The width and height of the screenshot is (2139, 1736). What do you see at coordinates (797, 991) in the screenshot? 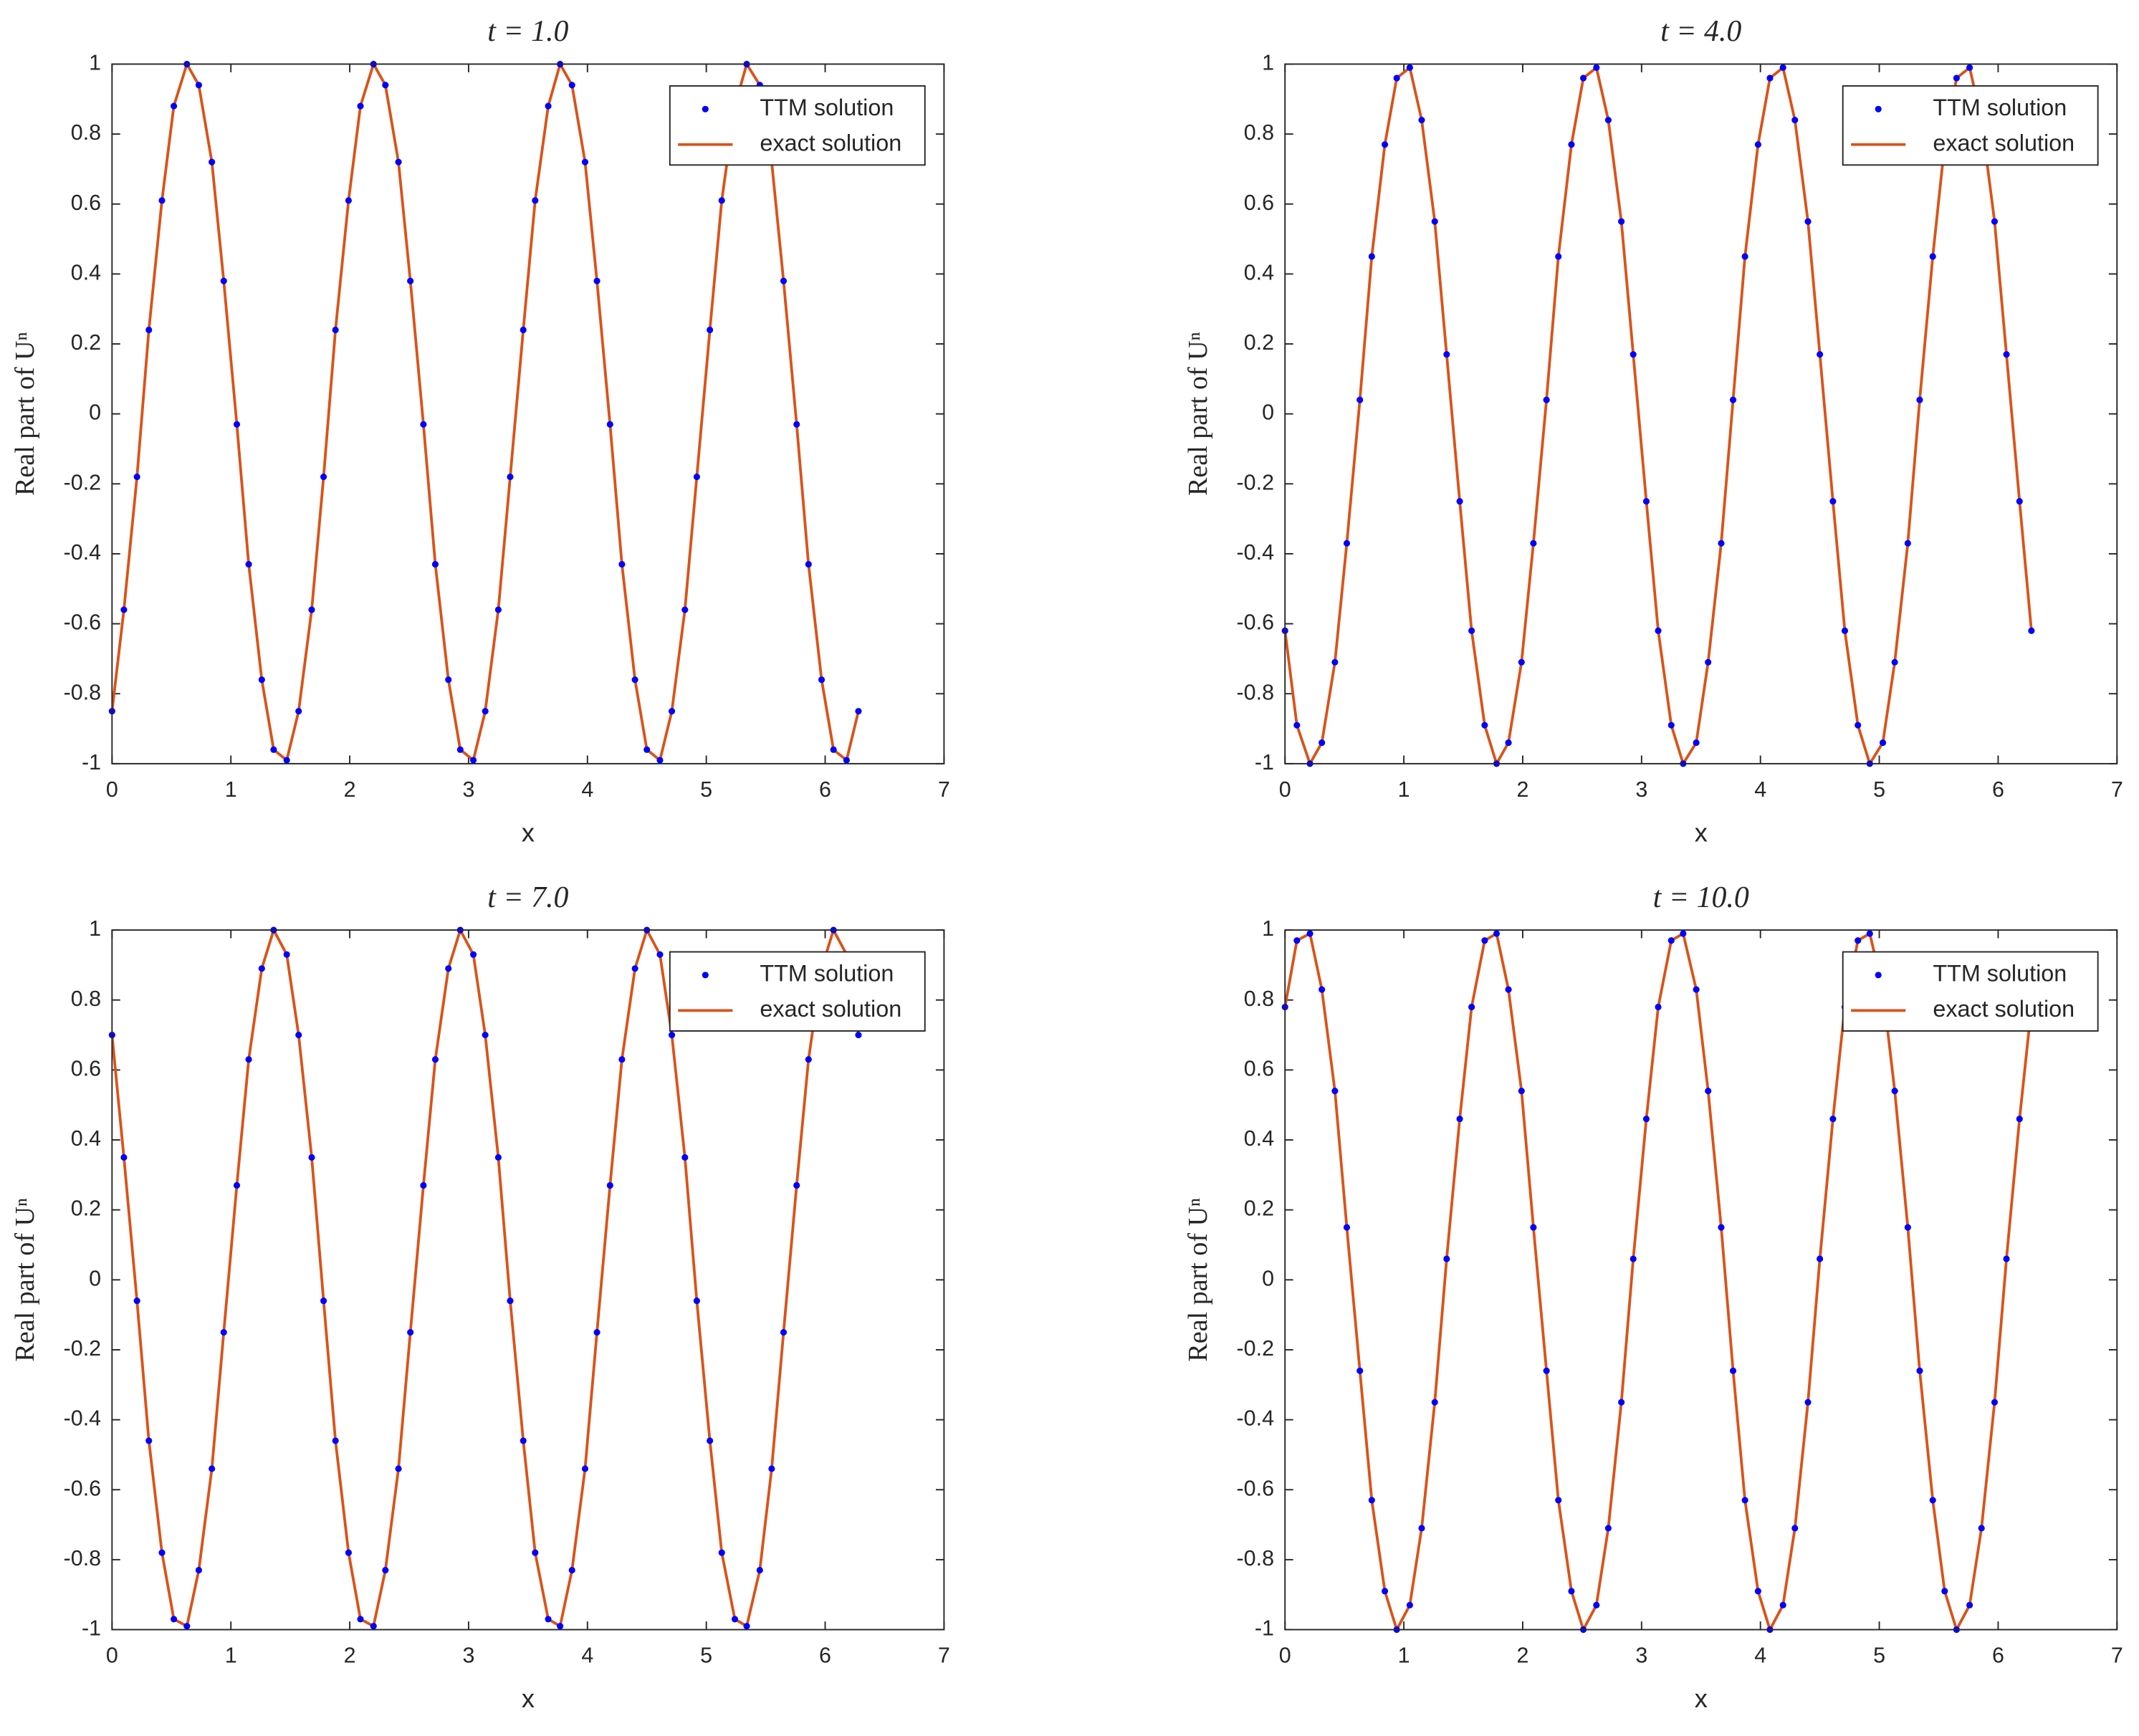
I see `legend-box` at bounding box center [797, 991].